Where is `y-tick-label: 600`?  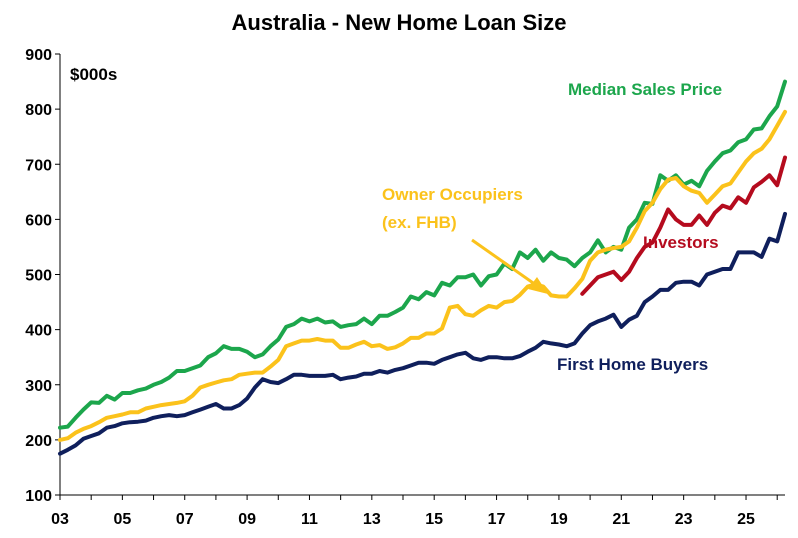 y-tick-label: 600 is located at coordinates (38, 220).